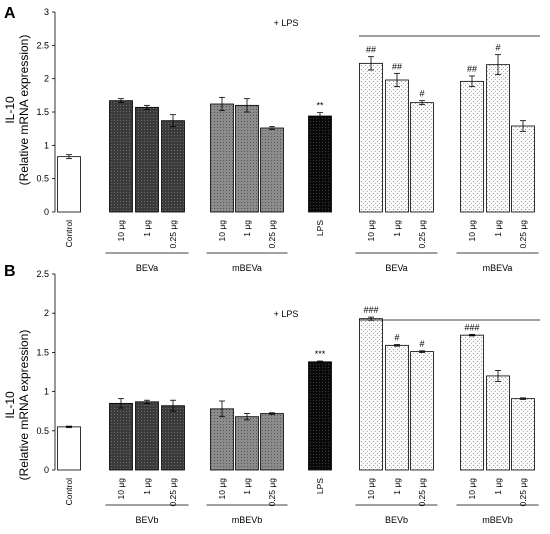 Image resolution: width=550 pixels, height=534 pixels. I want to click on panel-a-y-tick-label: 0, so click(46, 212).